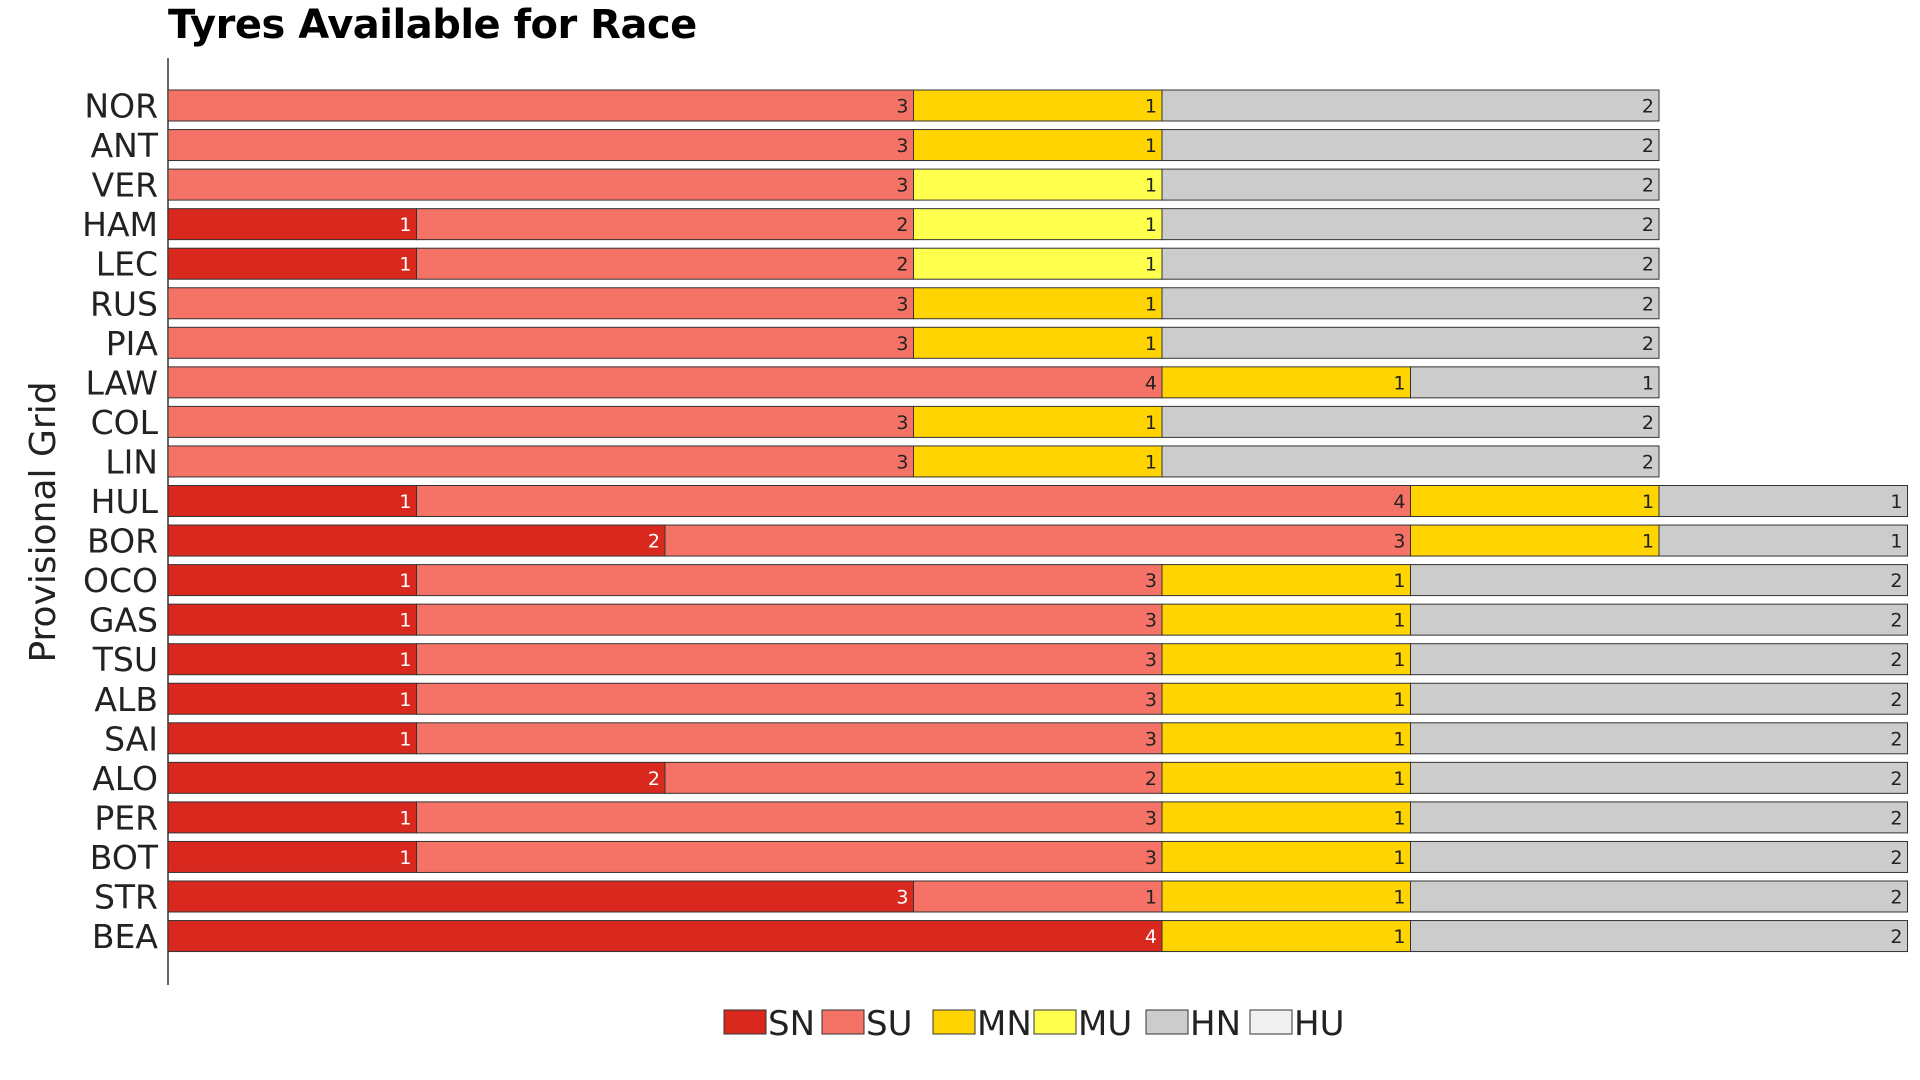 This screenshot has height=1080, width=1920. Describe the element at coordinates (120, 580) in the screenshot. I see `category-label-oco: OCO` at that location.